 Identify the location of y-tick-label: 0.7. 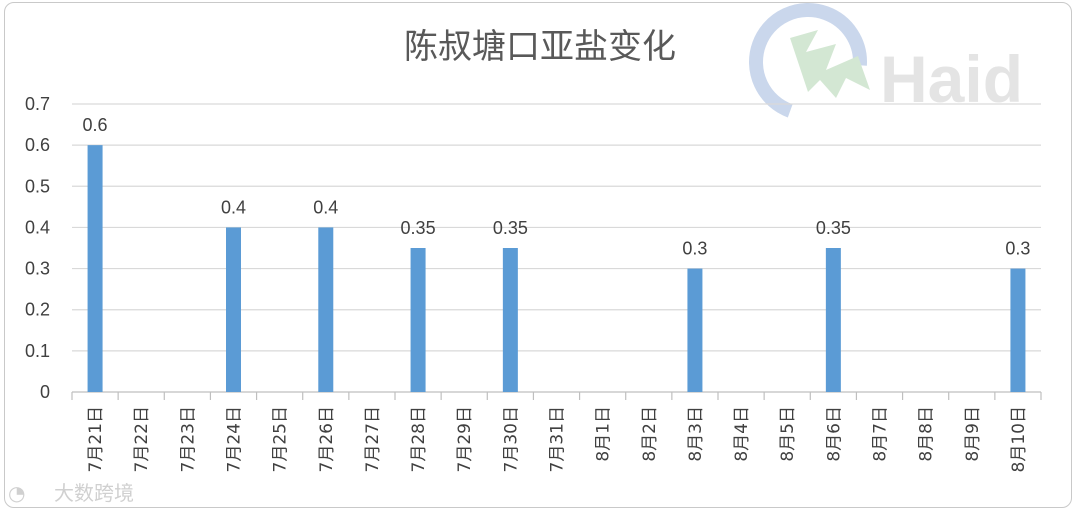
(37, 104).